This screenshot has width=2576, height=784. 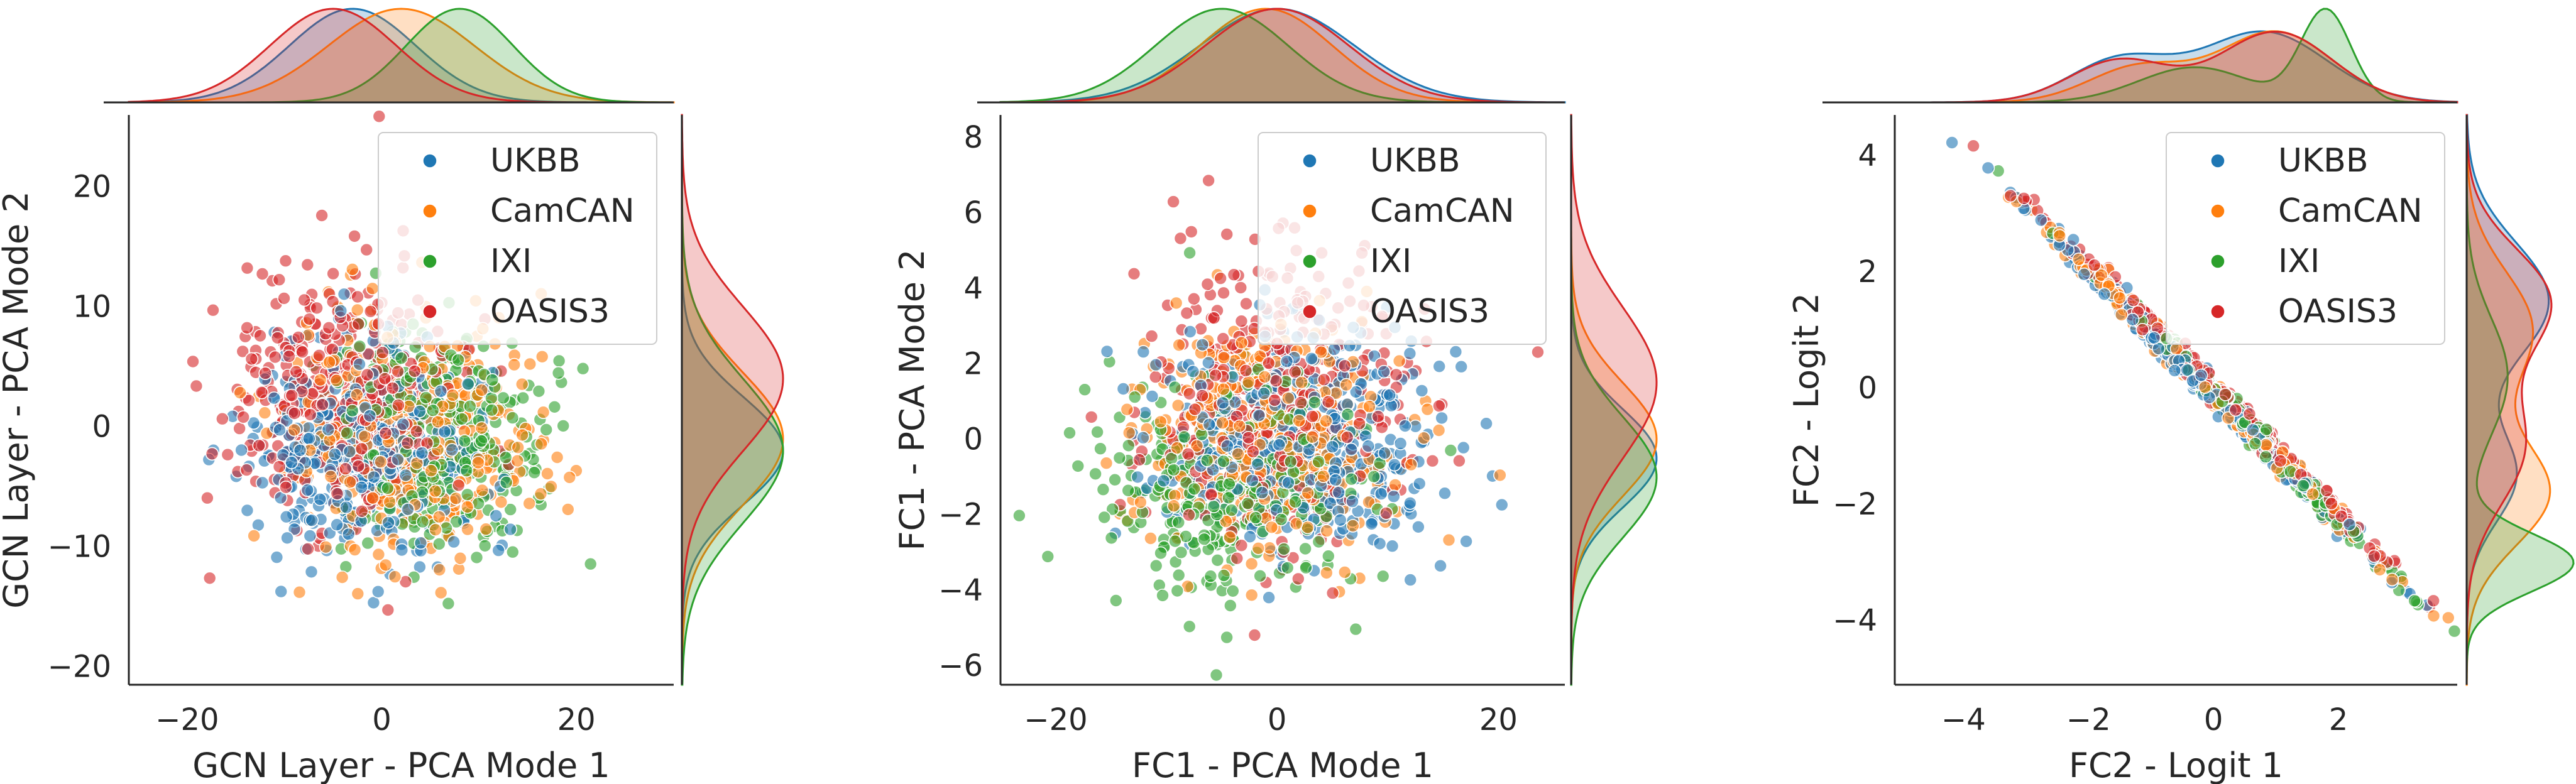 I want to click on legend: UKBB CamCAN IXI OASIS3, so click(x=1402, y=238).